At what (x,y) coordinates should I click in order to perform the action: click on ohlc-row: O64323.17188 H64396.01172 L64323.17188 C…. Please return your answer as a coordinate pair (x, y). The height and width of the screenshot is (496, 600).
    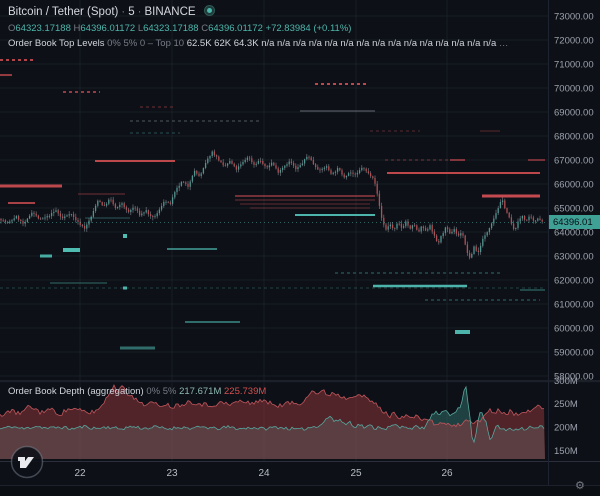
    Looking at the image, I should click on (258, 28).